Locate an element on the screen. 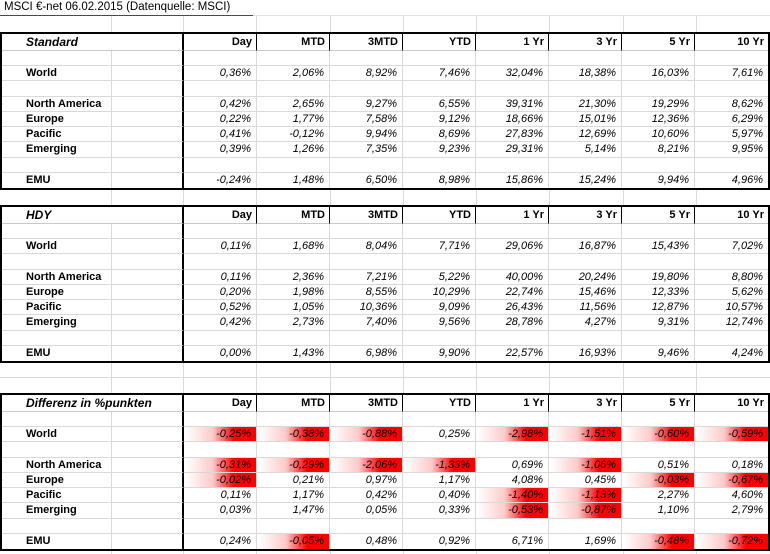  cell: 0,51% is located at coordinates (658, 465).